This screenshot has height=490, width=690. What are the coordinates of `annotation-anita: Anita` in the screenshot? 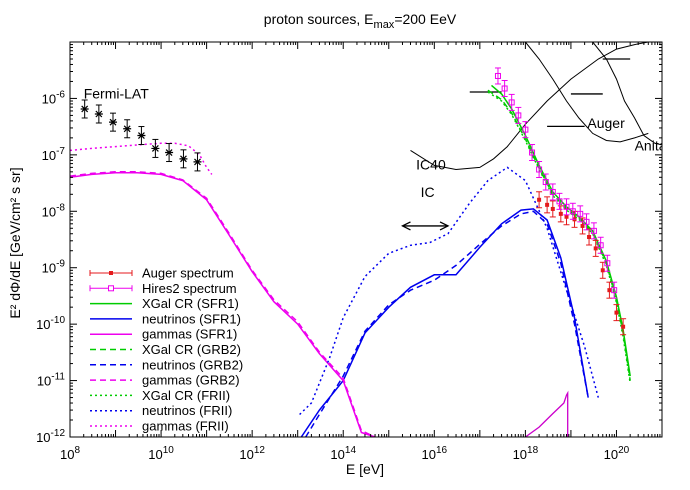 It's located at (651, 145).